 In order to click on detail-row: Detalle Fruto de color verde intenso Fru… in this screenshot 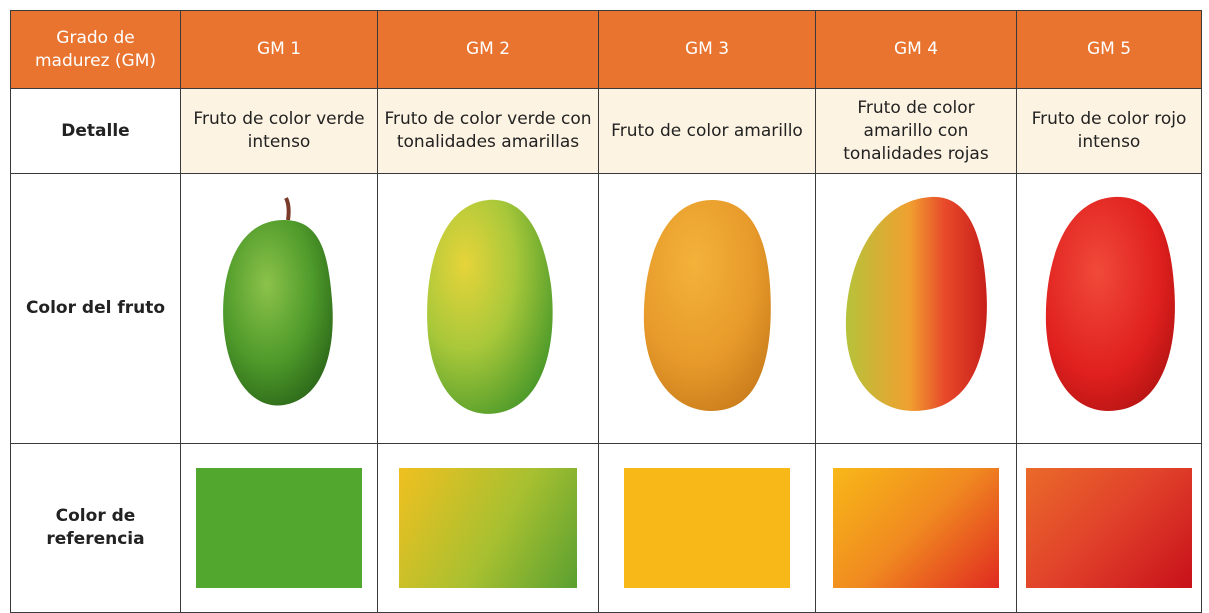, I will do `click(606, 131)`.